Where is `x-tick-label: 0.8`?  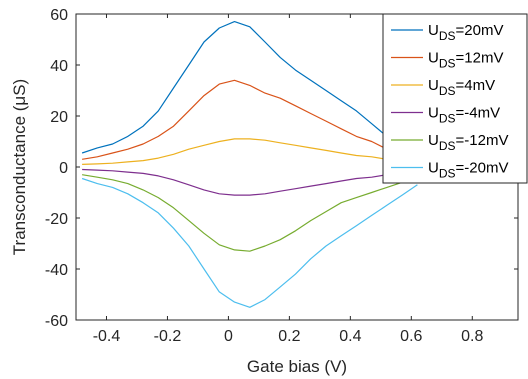
x-tick-label: 0.8 is located at coordinates (472, 336).